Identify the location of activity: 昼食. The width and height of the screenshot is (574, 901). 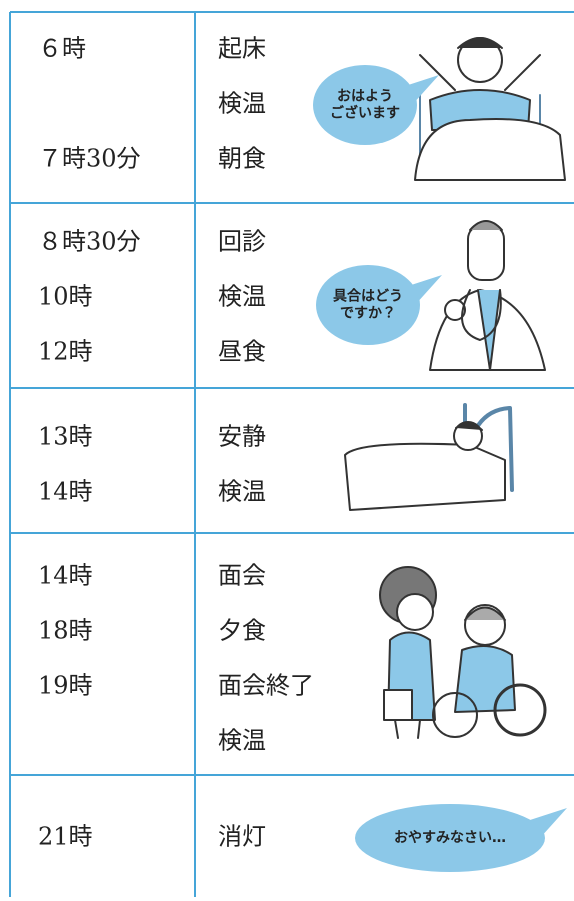
(242, 352).